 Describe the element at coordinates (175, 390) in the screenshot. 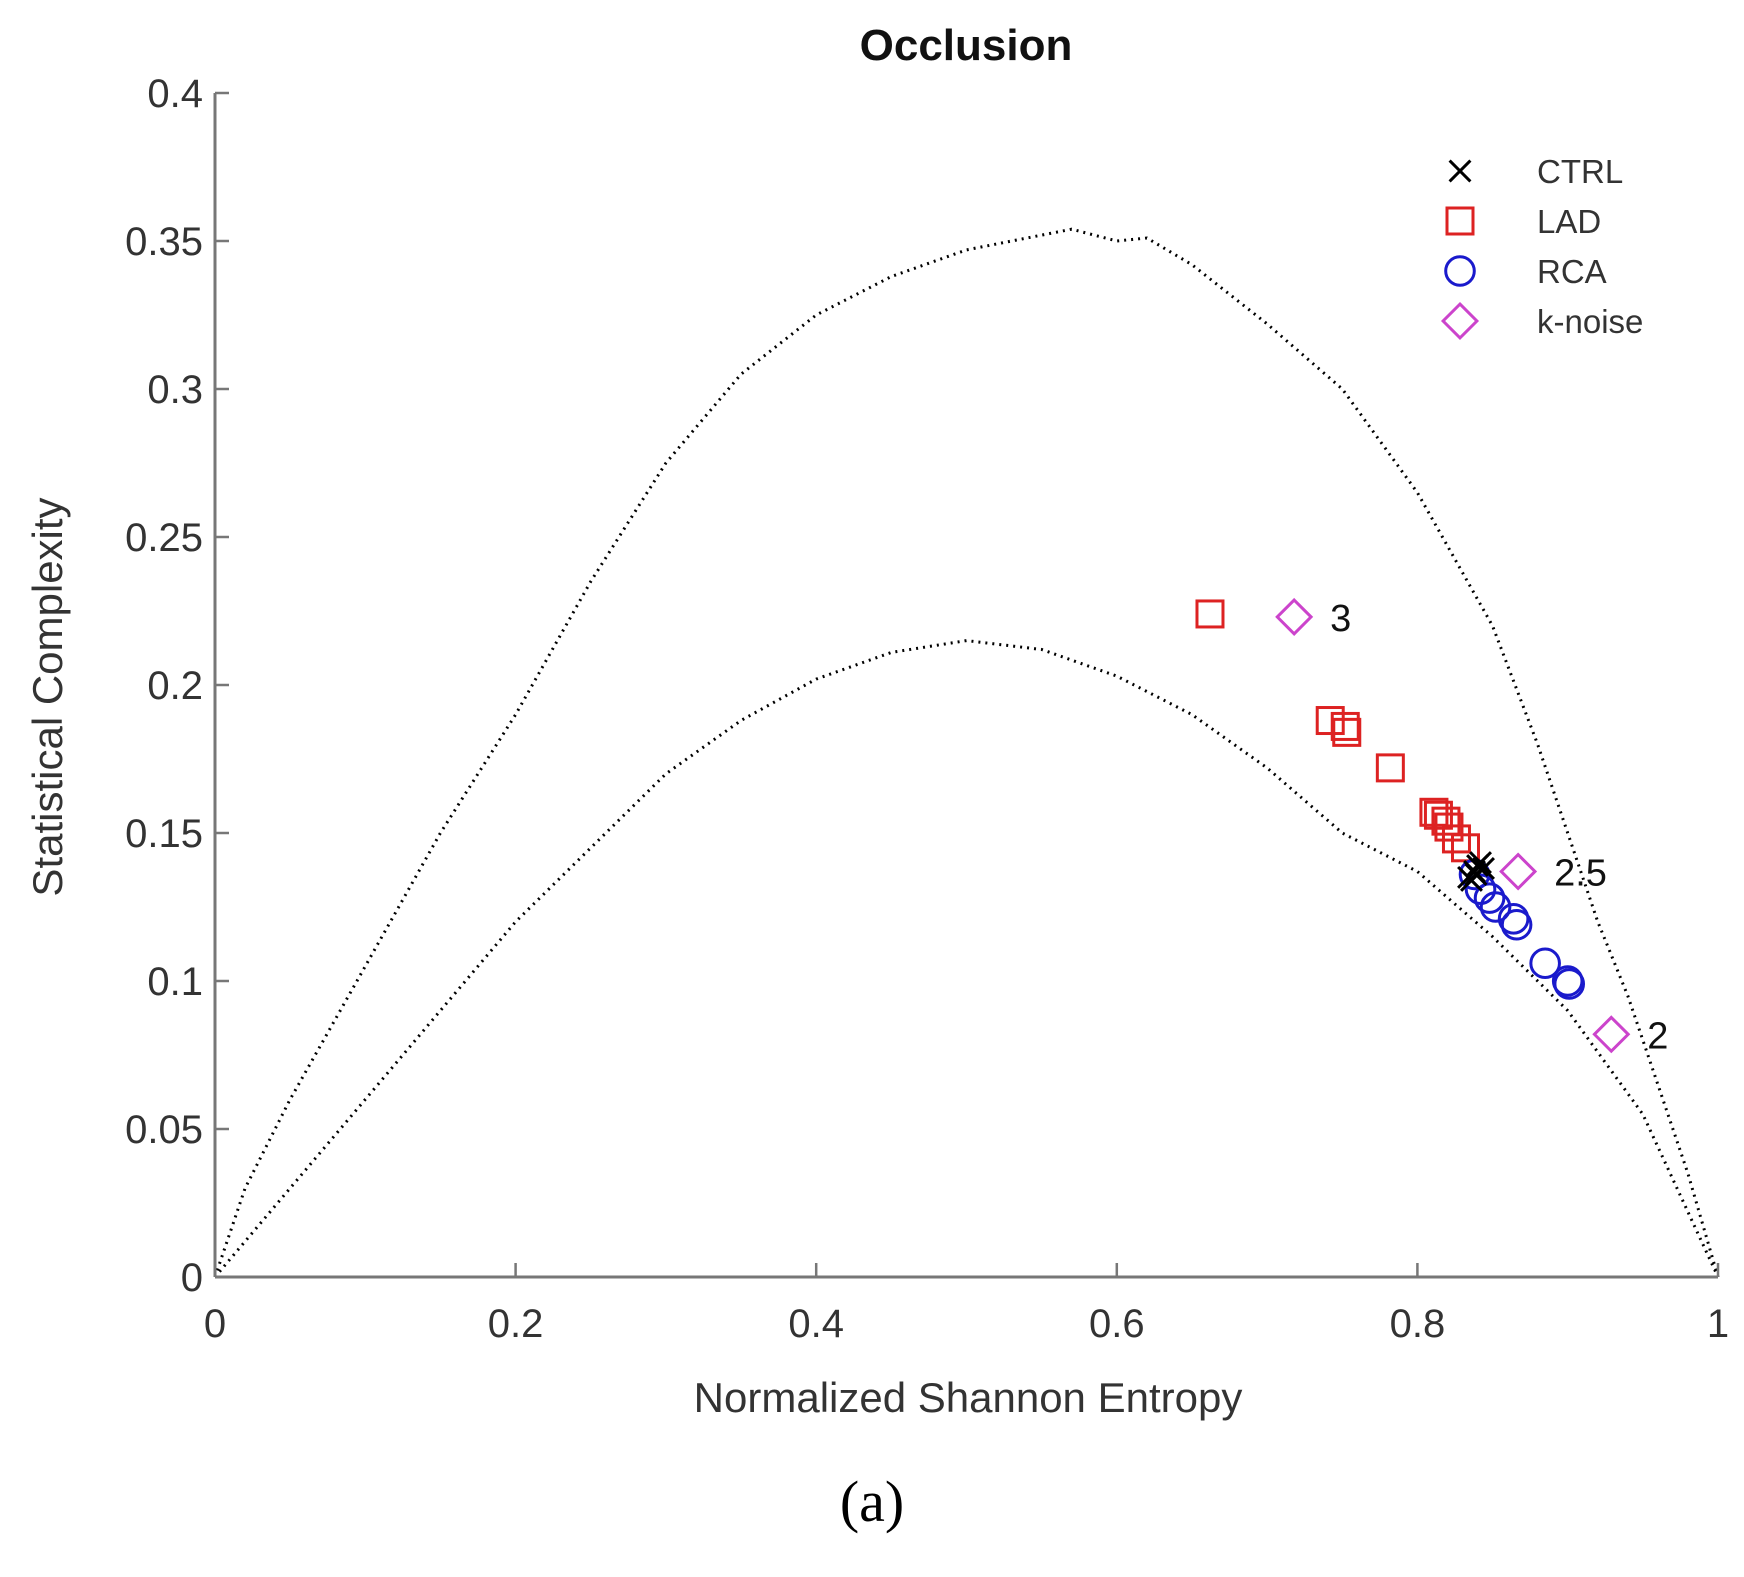

I see `y-tick-label: 0.3` at that location.